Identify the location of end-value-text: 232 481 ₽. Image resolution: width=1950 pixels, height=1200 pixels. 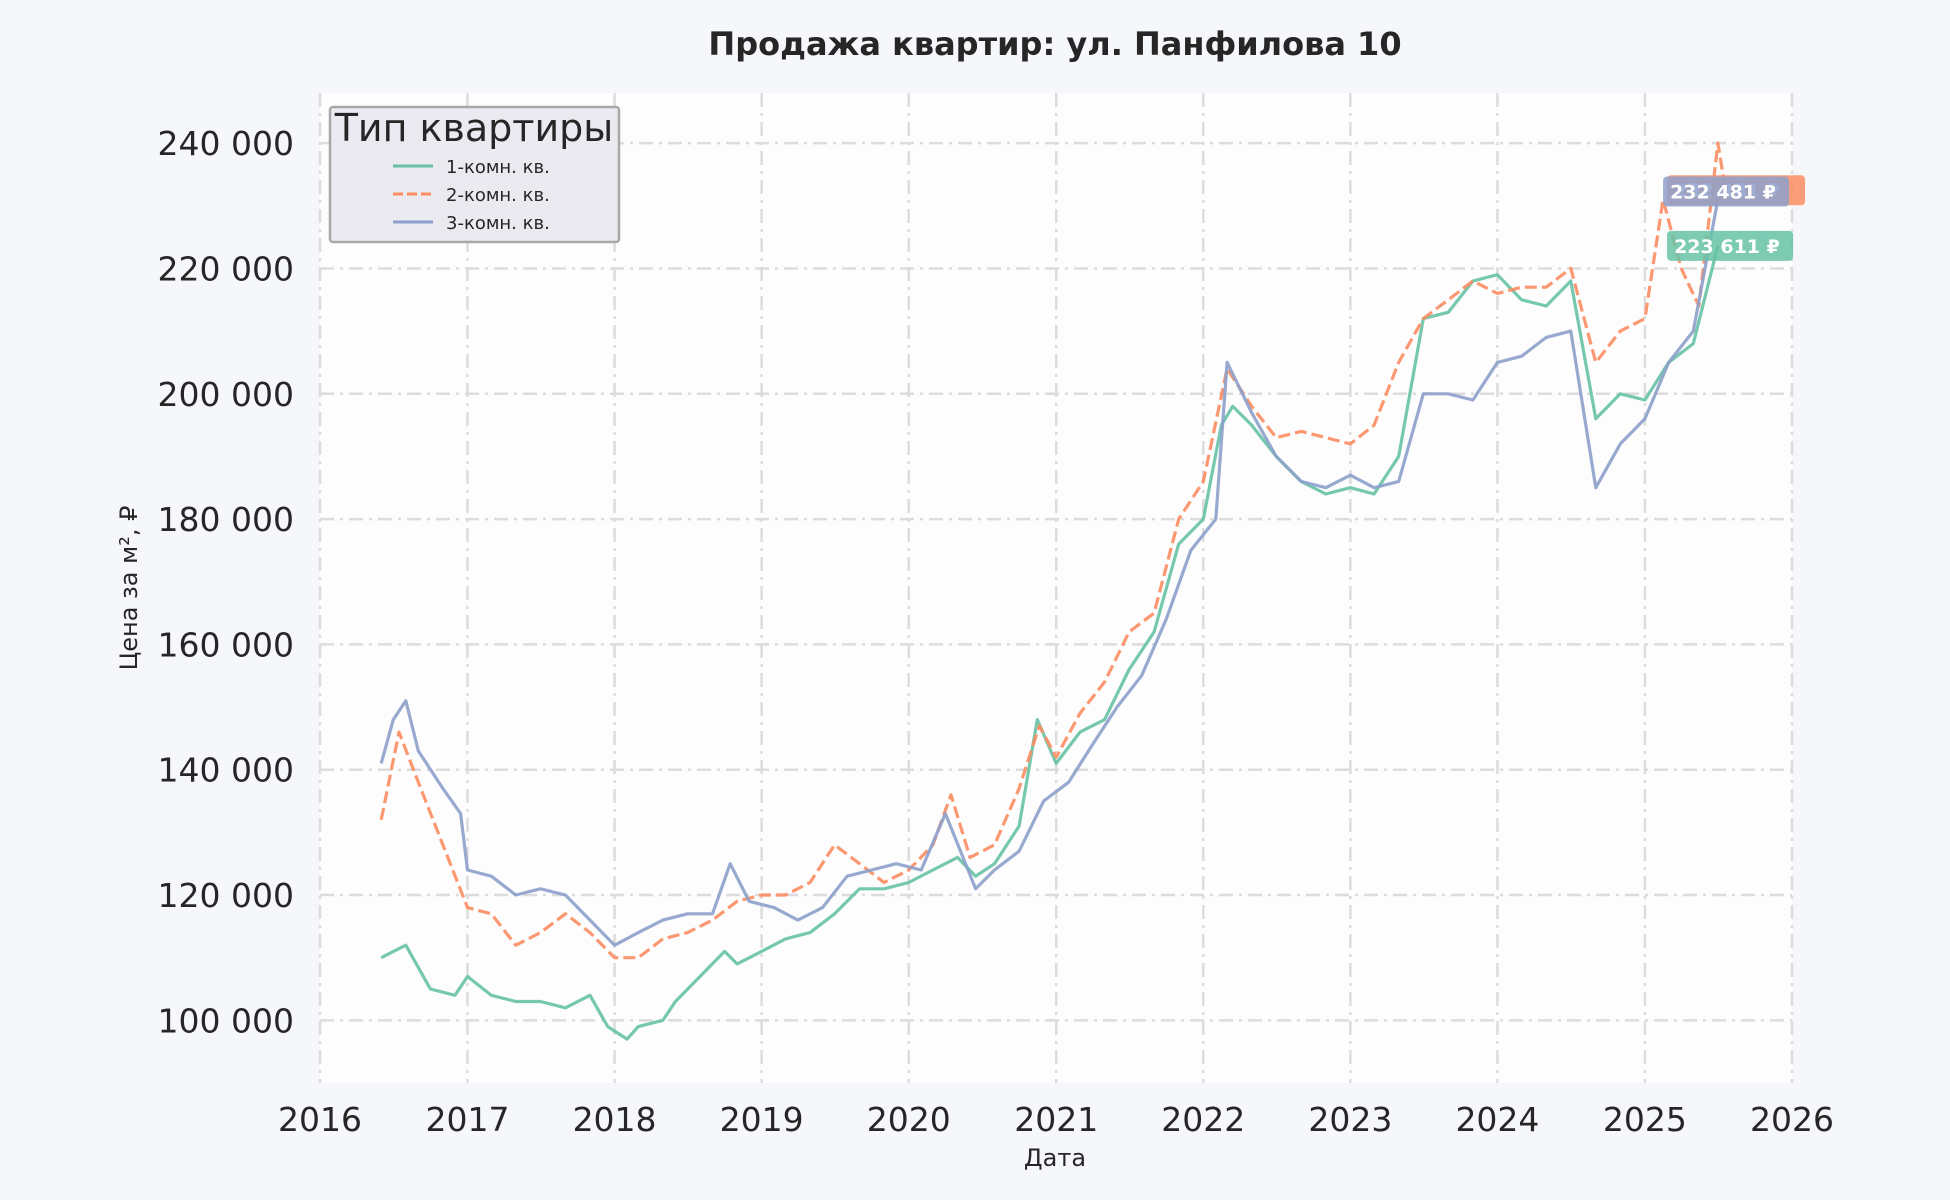
(1723, 193).